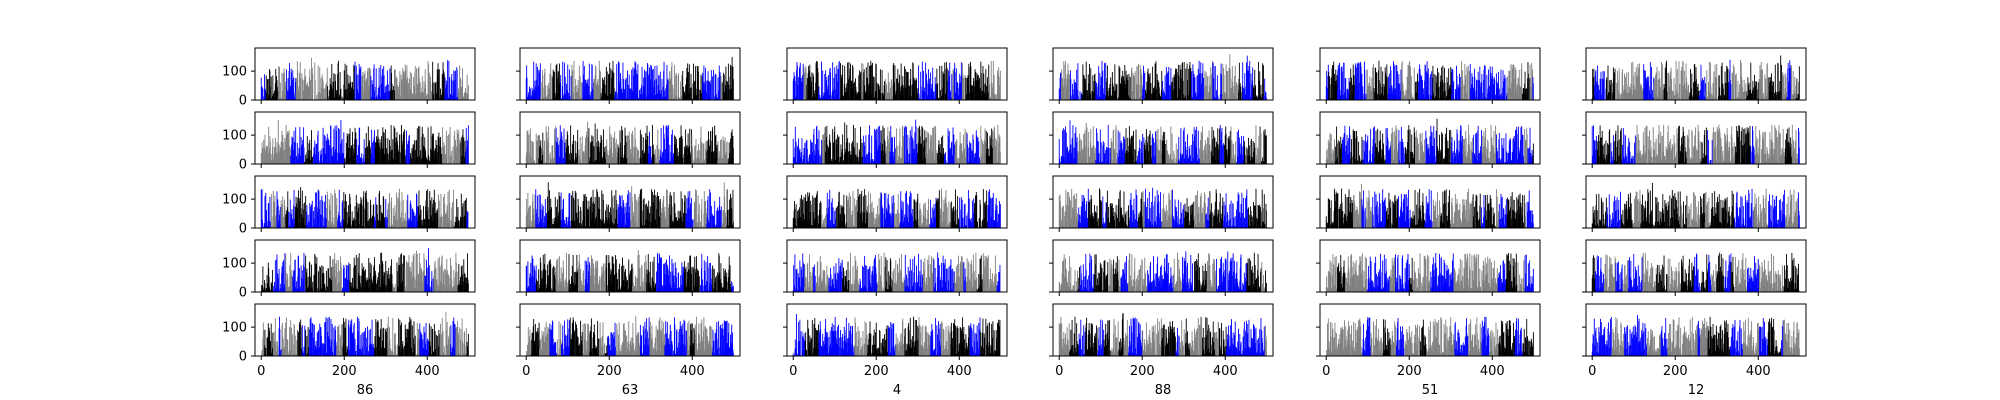  What do you see at coordinates (427, 371) in the screenshot?
I see `x-tick-label: 400` at bounding box center [427, 371].